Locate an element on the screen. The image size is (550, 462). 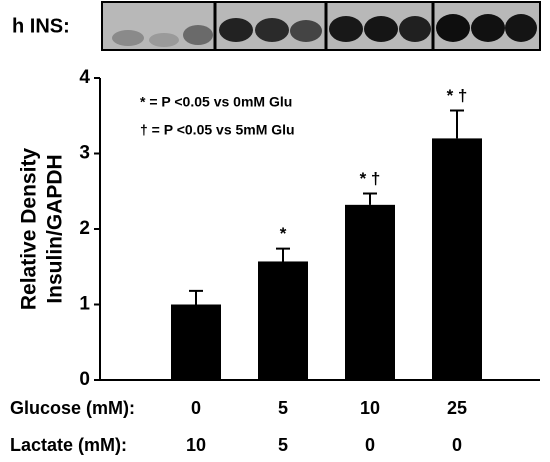
y-axis-label: Insulin/GAPDH is located at coordinates (55, 228).